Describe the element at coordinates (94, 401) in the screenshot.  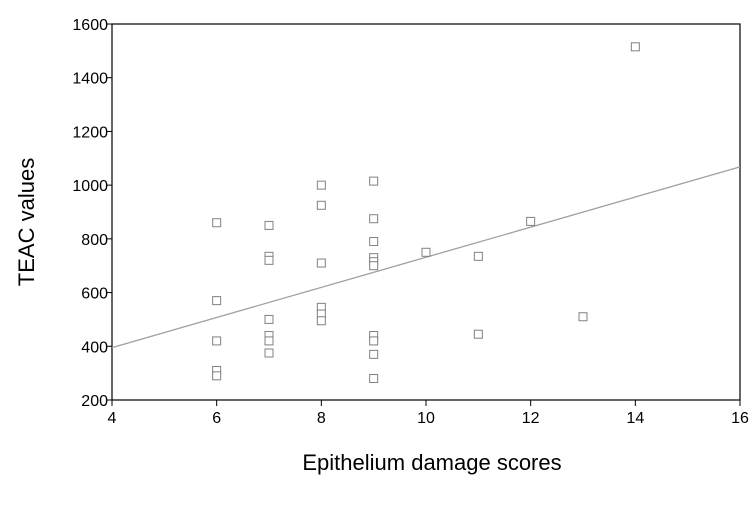
I see `y-tick-label: 200` at that location.